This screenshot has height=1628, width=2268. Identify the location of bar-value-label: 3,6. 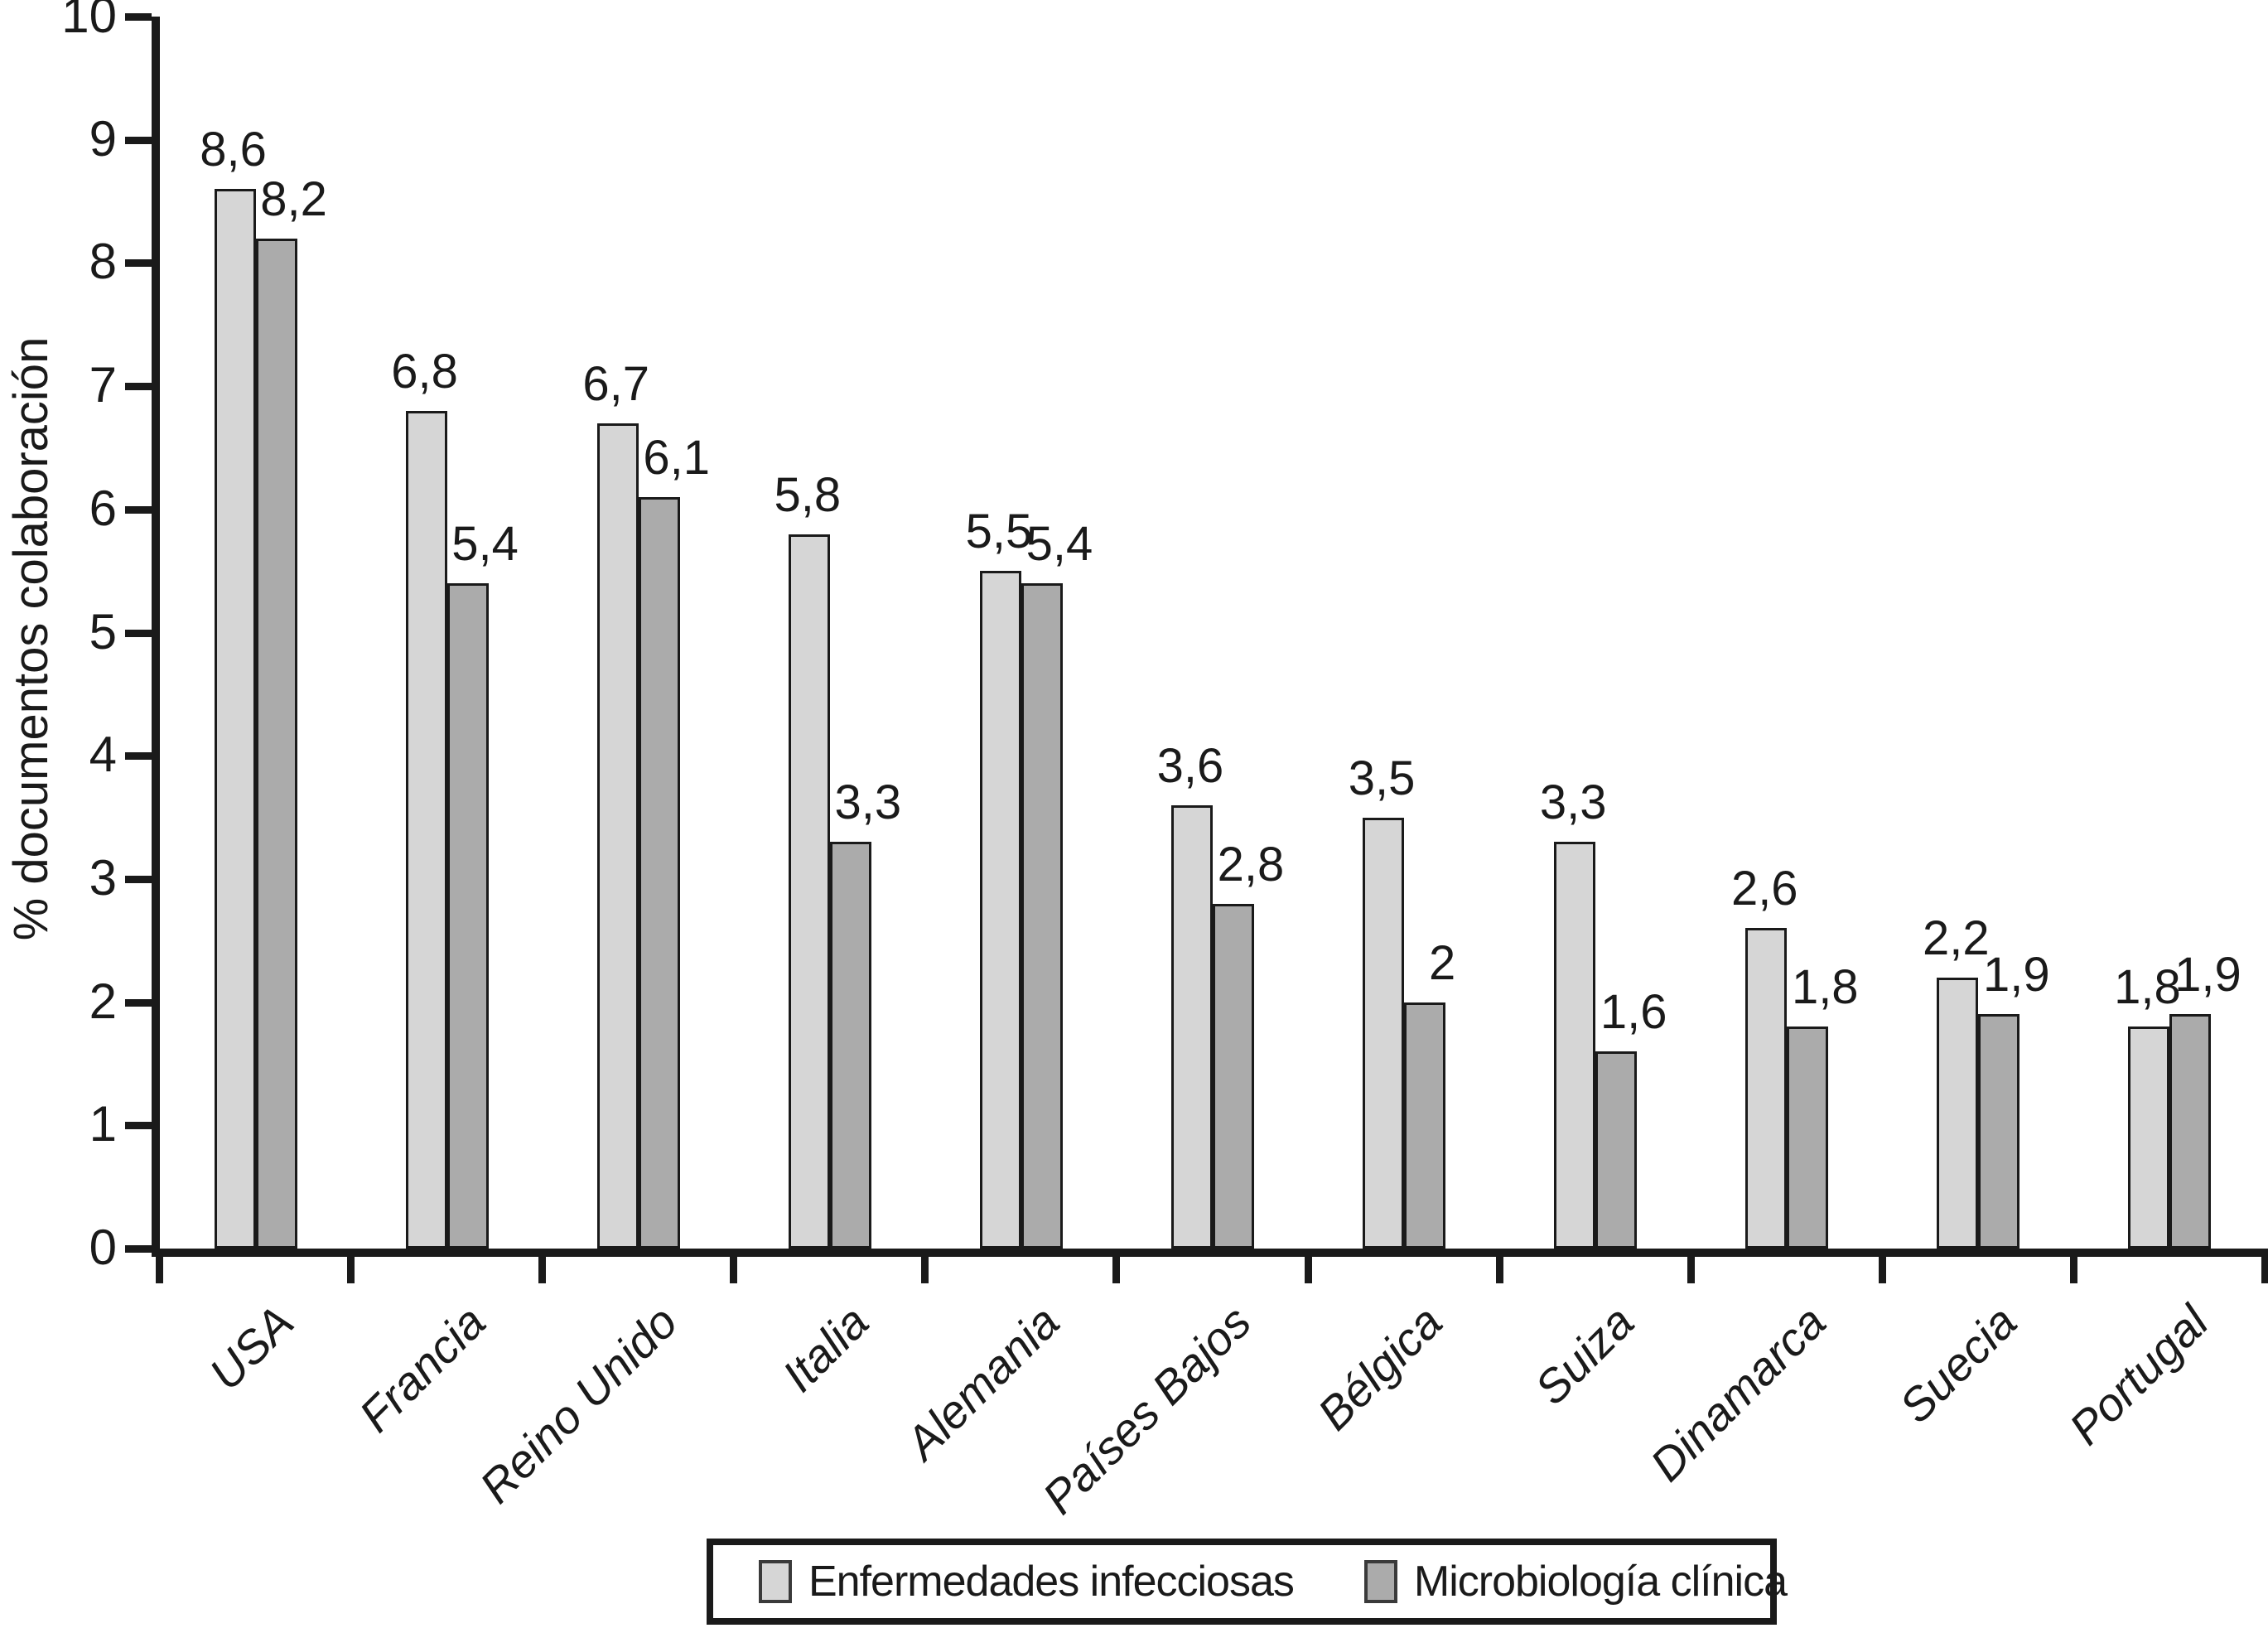
(1190, 765).